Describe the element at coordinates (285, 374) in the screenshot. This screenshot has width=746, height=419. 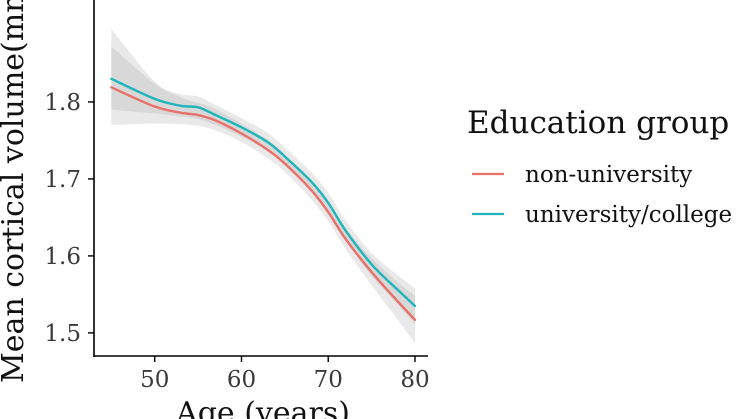
I see `x-ticks: 50 60 70 80` at that location.